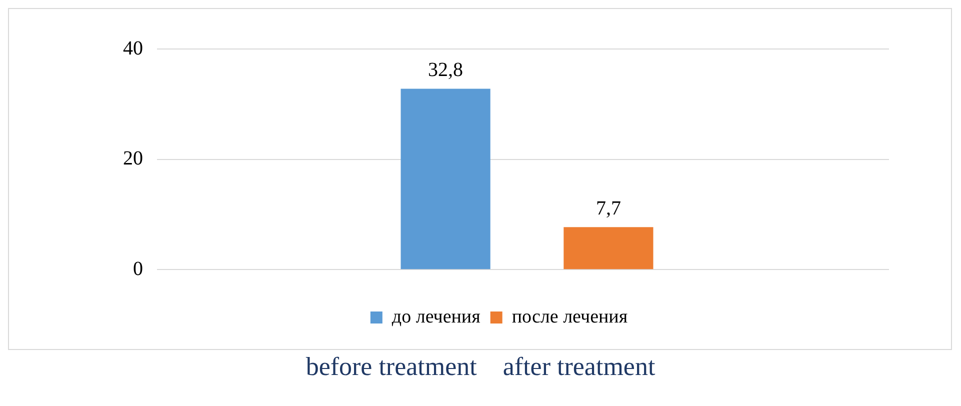  What do you see at coordinates (133, 48) in the screenshot?
I see `y-tick-label: 40` at bounding box center [133, 48].